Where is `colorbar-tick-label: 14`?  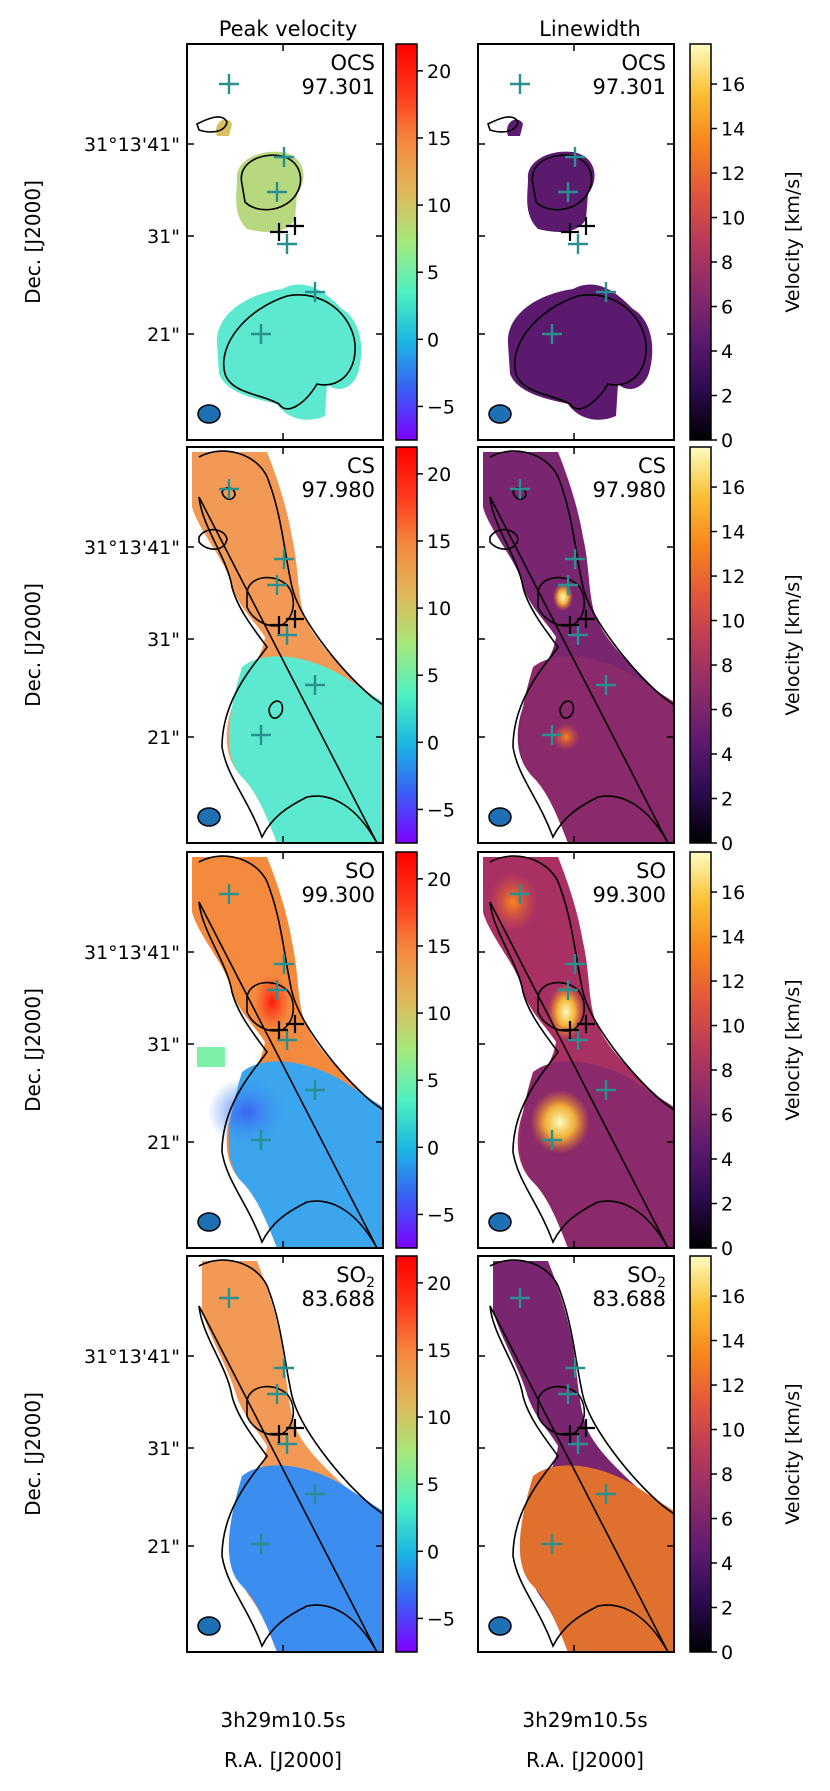 colorbar-tick-label: 14 is located at coordinates (733, 130).